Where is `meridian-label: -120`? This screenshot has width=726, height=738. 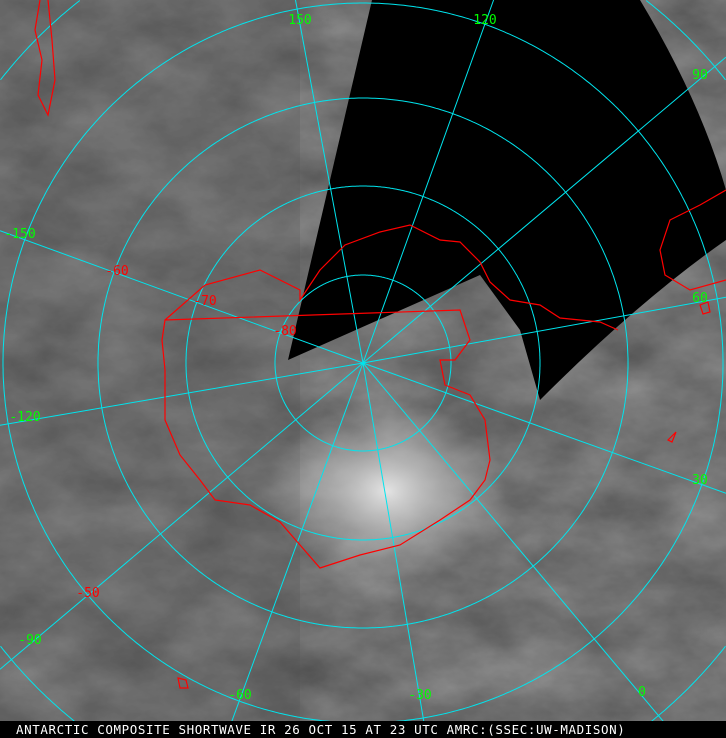 meridian-label: -120 is located at coordinates (24, 417).